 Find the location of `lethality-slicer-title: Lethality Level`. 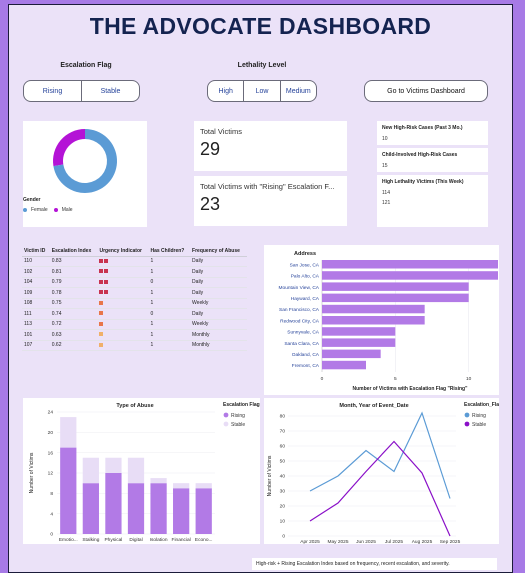

lethality-slicer-title: Lethality Level is located at coordinates (262, 65).